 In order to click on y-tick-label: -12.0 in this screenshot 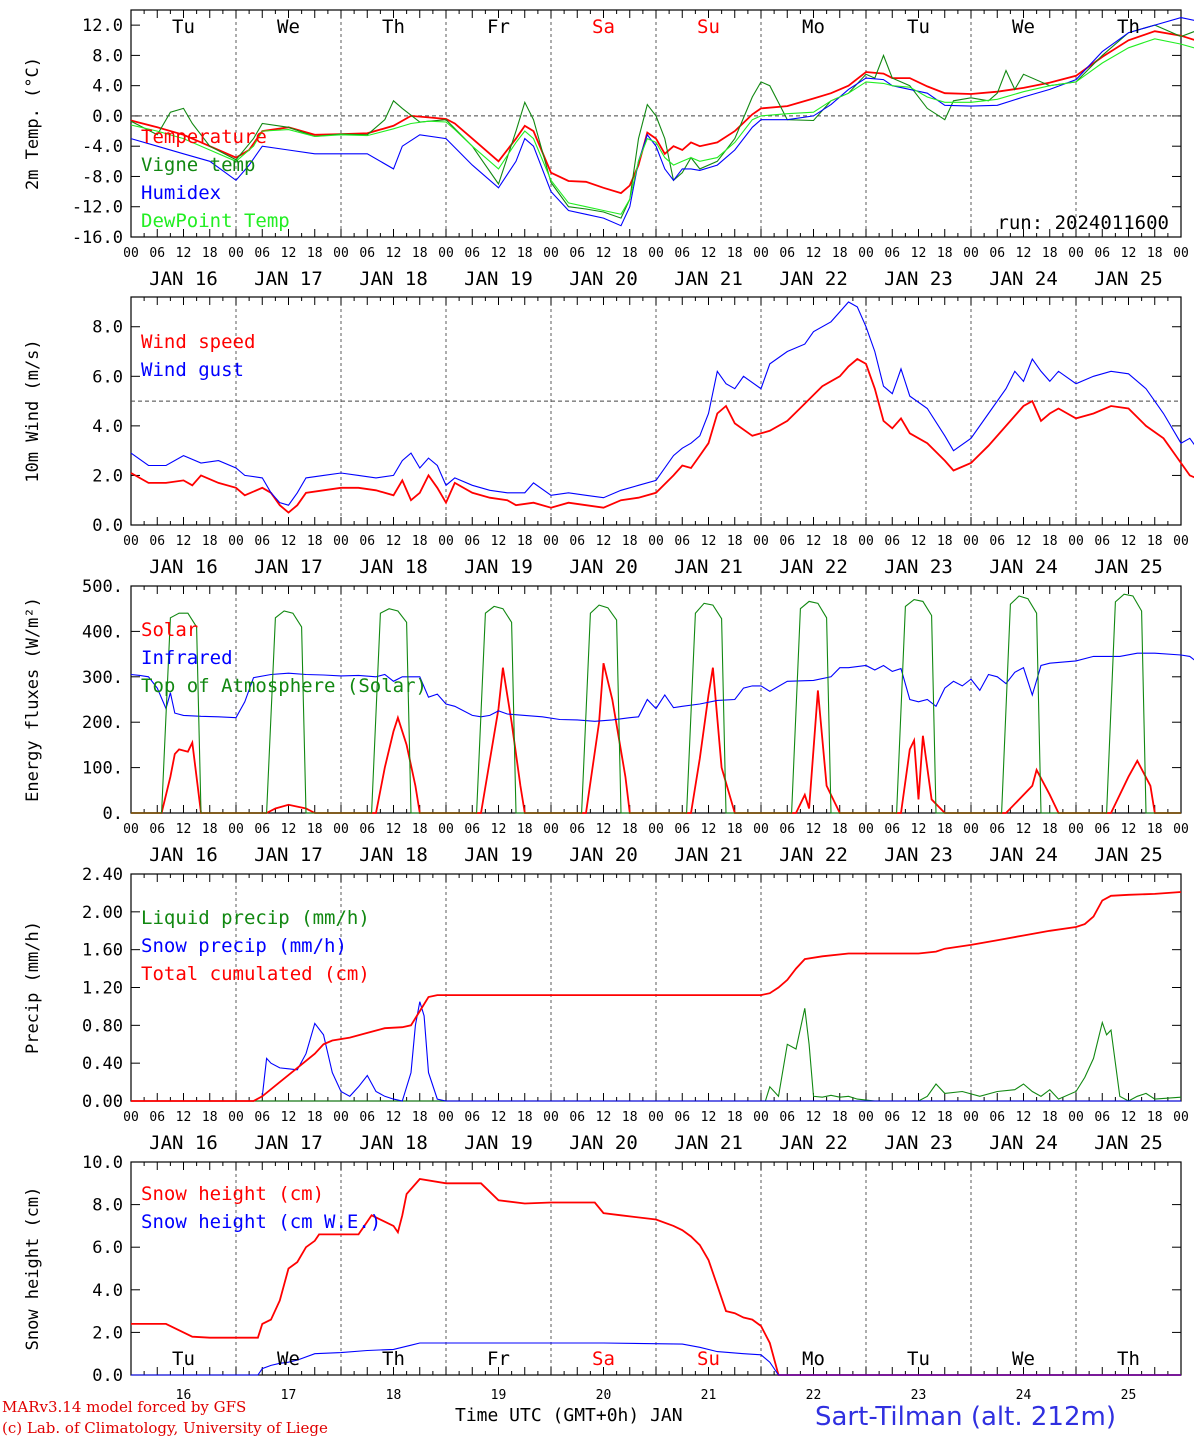, I will do `click(97, 208)`.